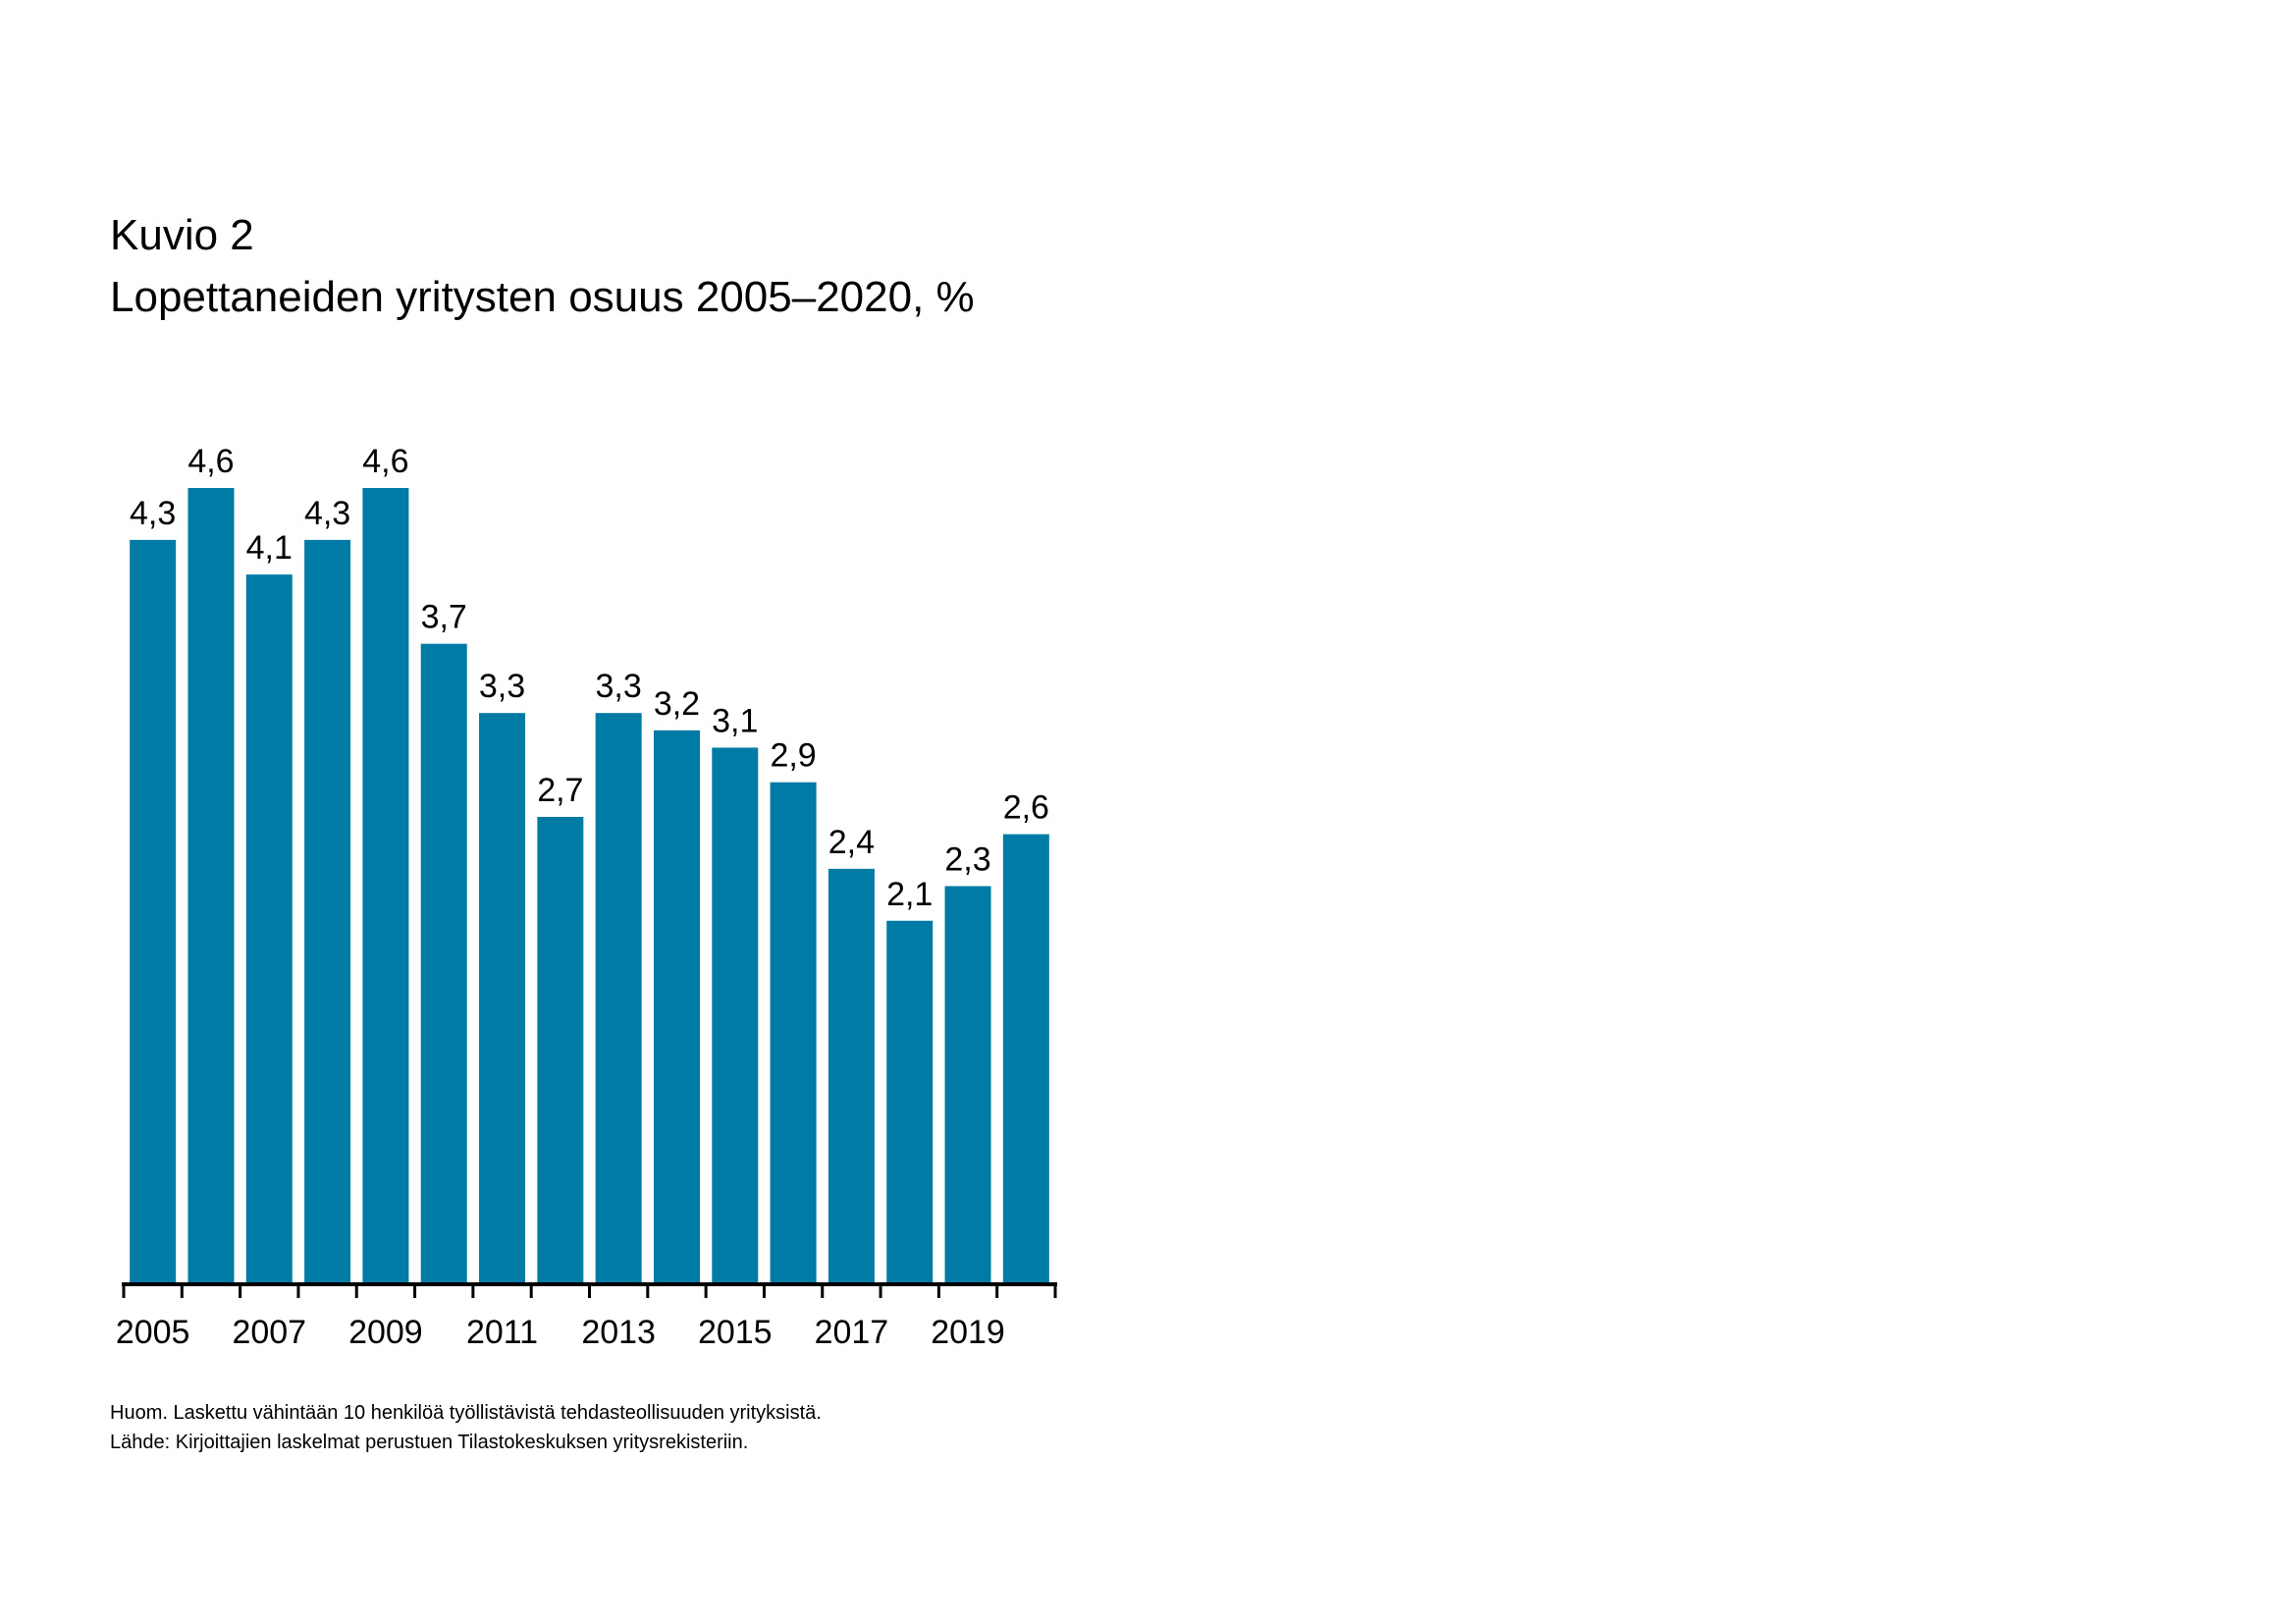 This screenshot has height=1624, width=2296. I want to click on x-tick-label-2007: 2007, so click(269, 1332).